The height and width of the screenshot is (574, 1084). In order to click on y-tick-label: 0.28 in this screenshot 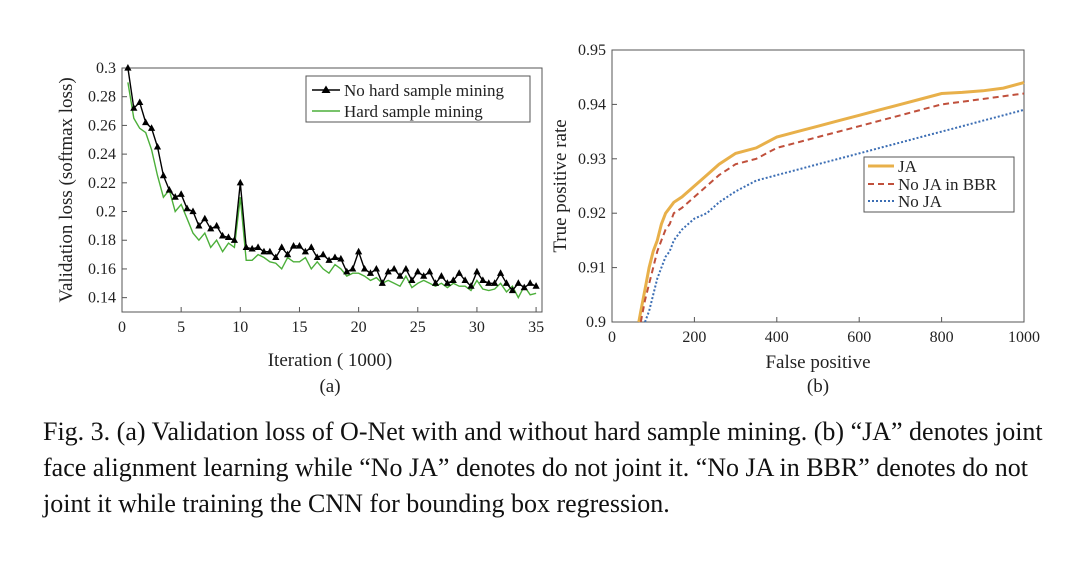, I will do `click(102, 97)`.